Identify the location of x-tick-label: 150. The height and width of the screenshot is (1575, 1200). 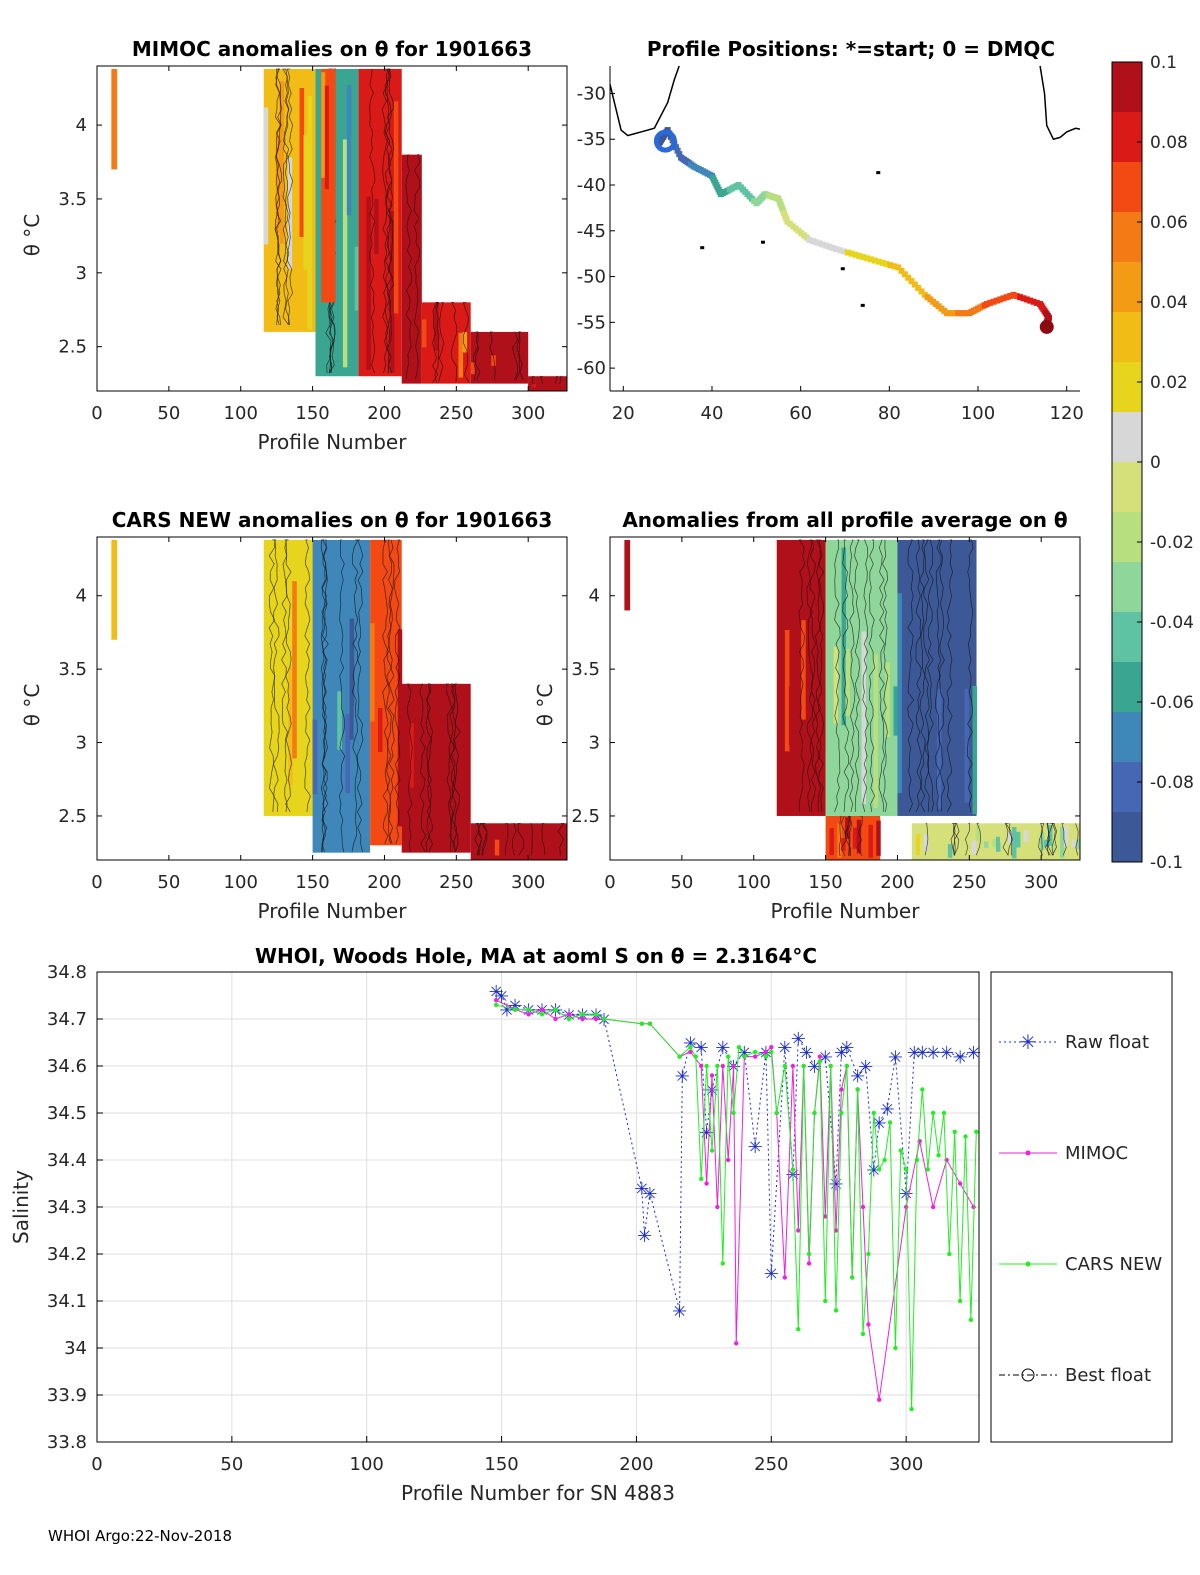
(825, 882).